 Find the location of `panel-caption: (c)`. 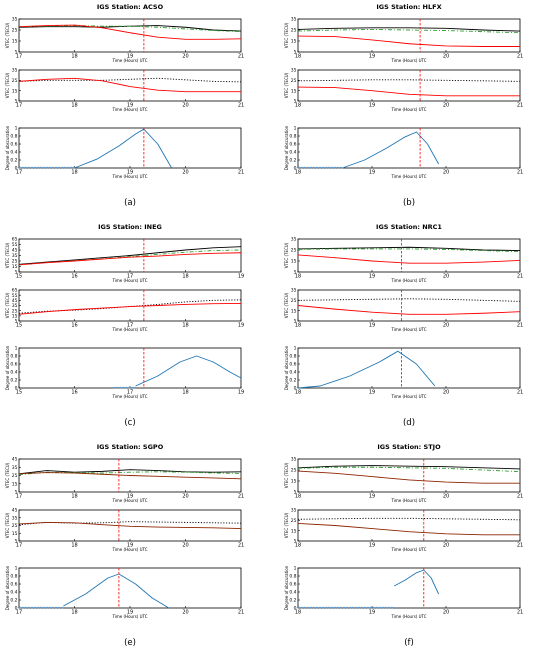

panel-caption: (c) is located at coordinates (129, 423).